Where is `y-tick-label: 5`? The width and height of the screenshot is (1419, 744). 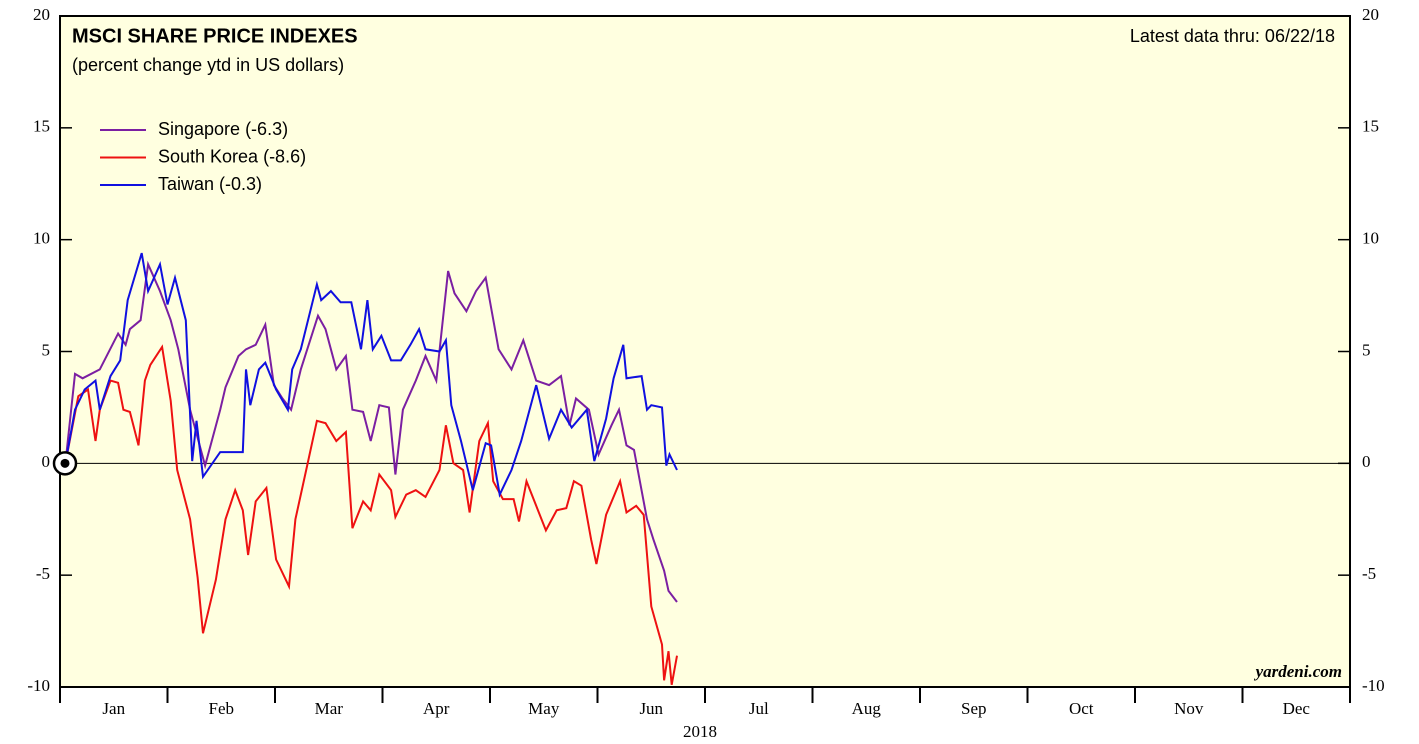
y-tick-label: 5 is located at coordinates (46, 349).